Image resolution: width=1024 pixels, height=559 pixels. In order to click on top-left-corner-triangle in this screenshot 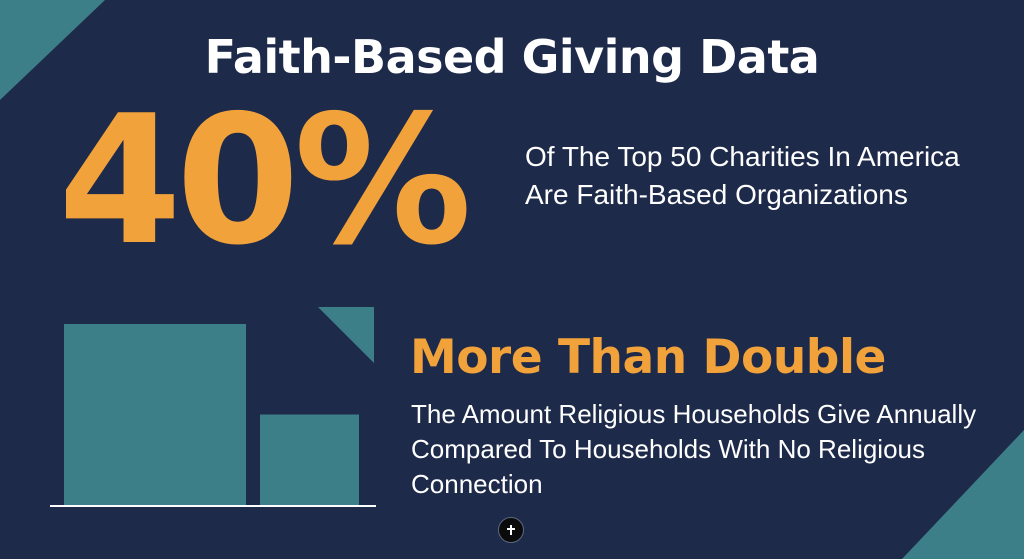, I will do `click(52, 50)`.